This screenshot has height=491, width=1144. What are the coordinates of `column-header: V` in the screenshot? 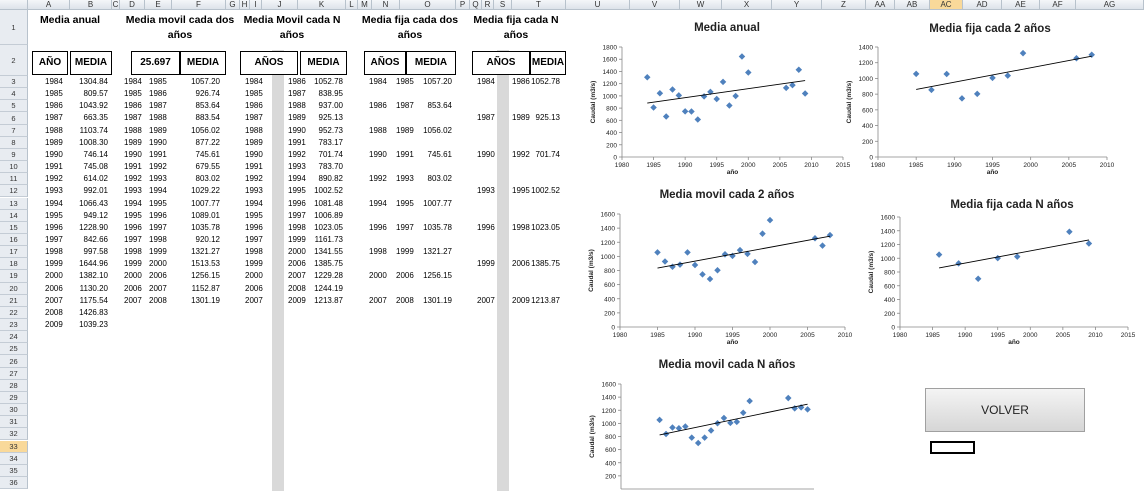 It's located at (655, 5).